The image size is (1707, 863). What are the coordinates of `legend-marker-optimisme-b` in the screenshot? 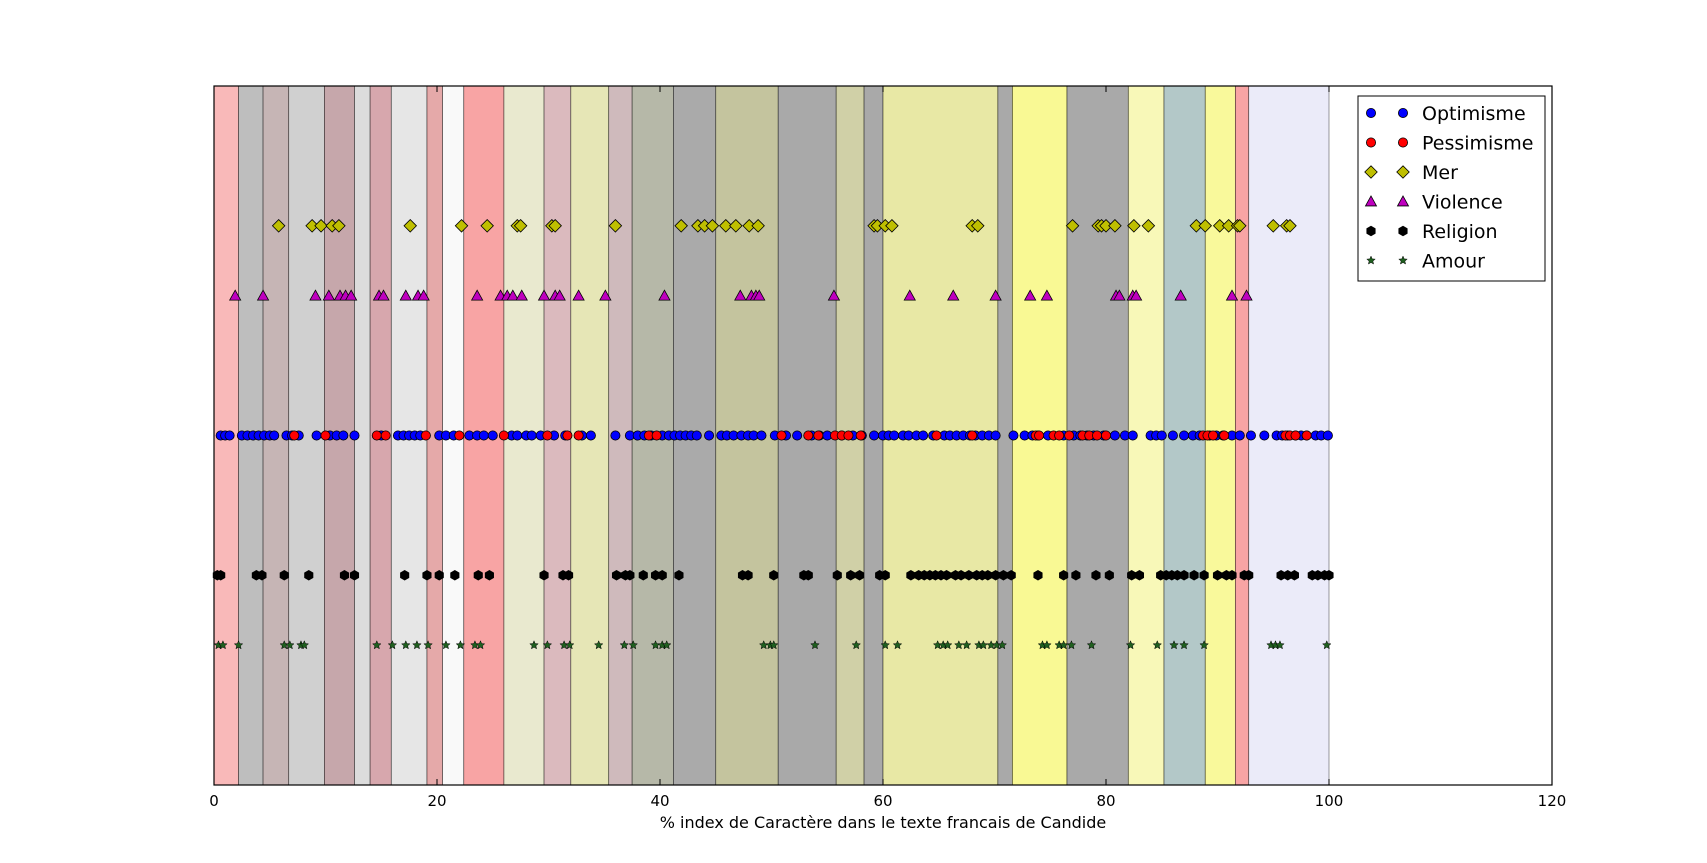 It's located at (1403, 113).